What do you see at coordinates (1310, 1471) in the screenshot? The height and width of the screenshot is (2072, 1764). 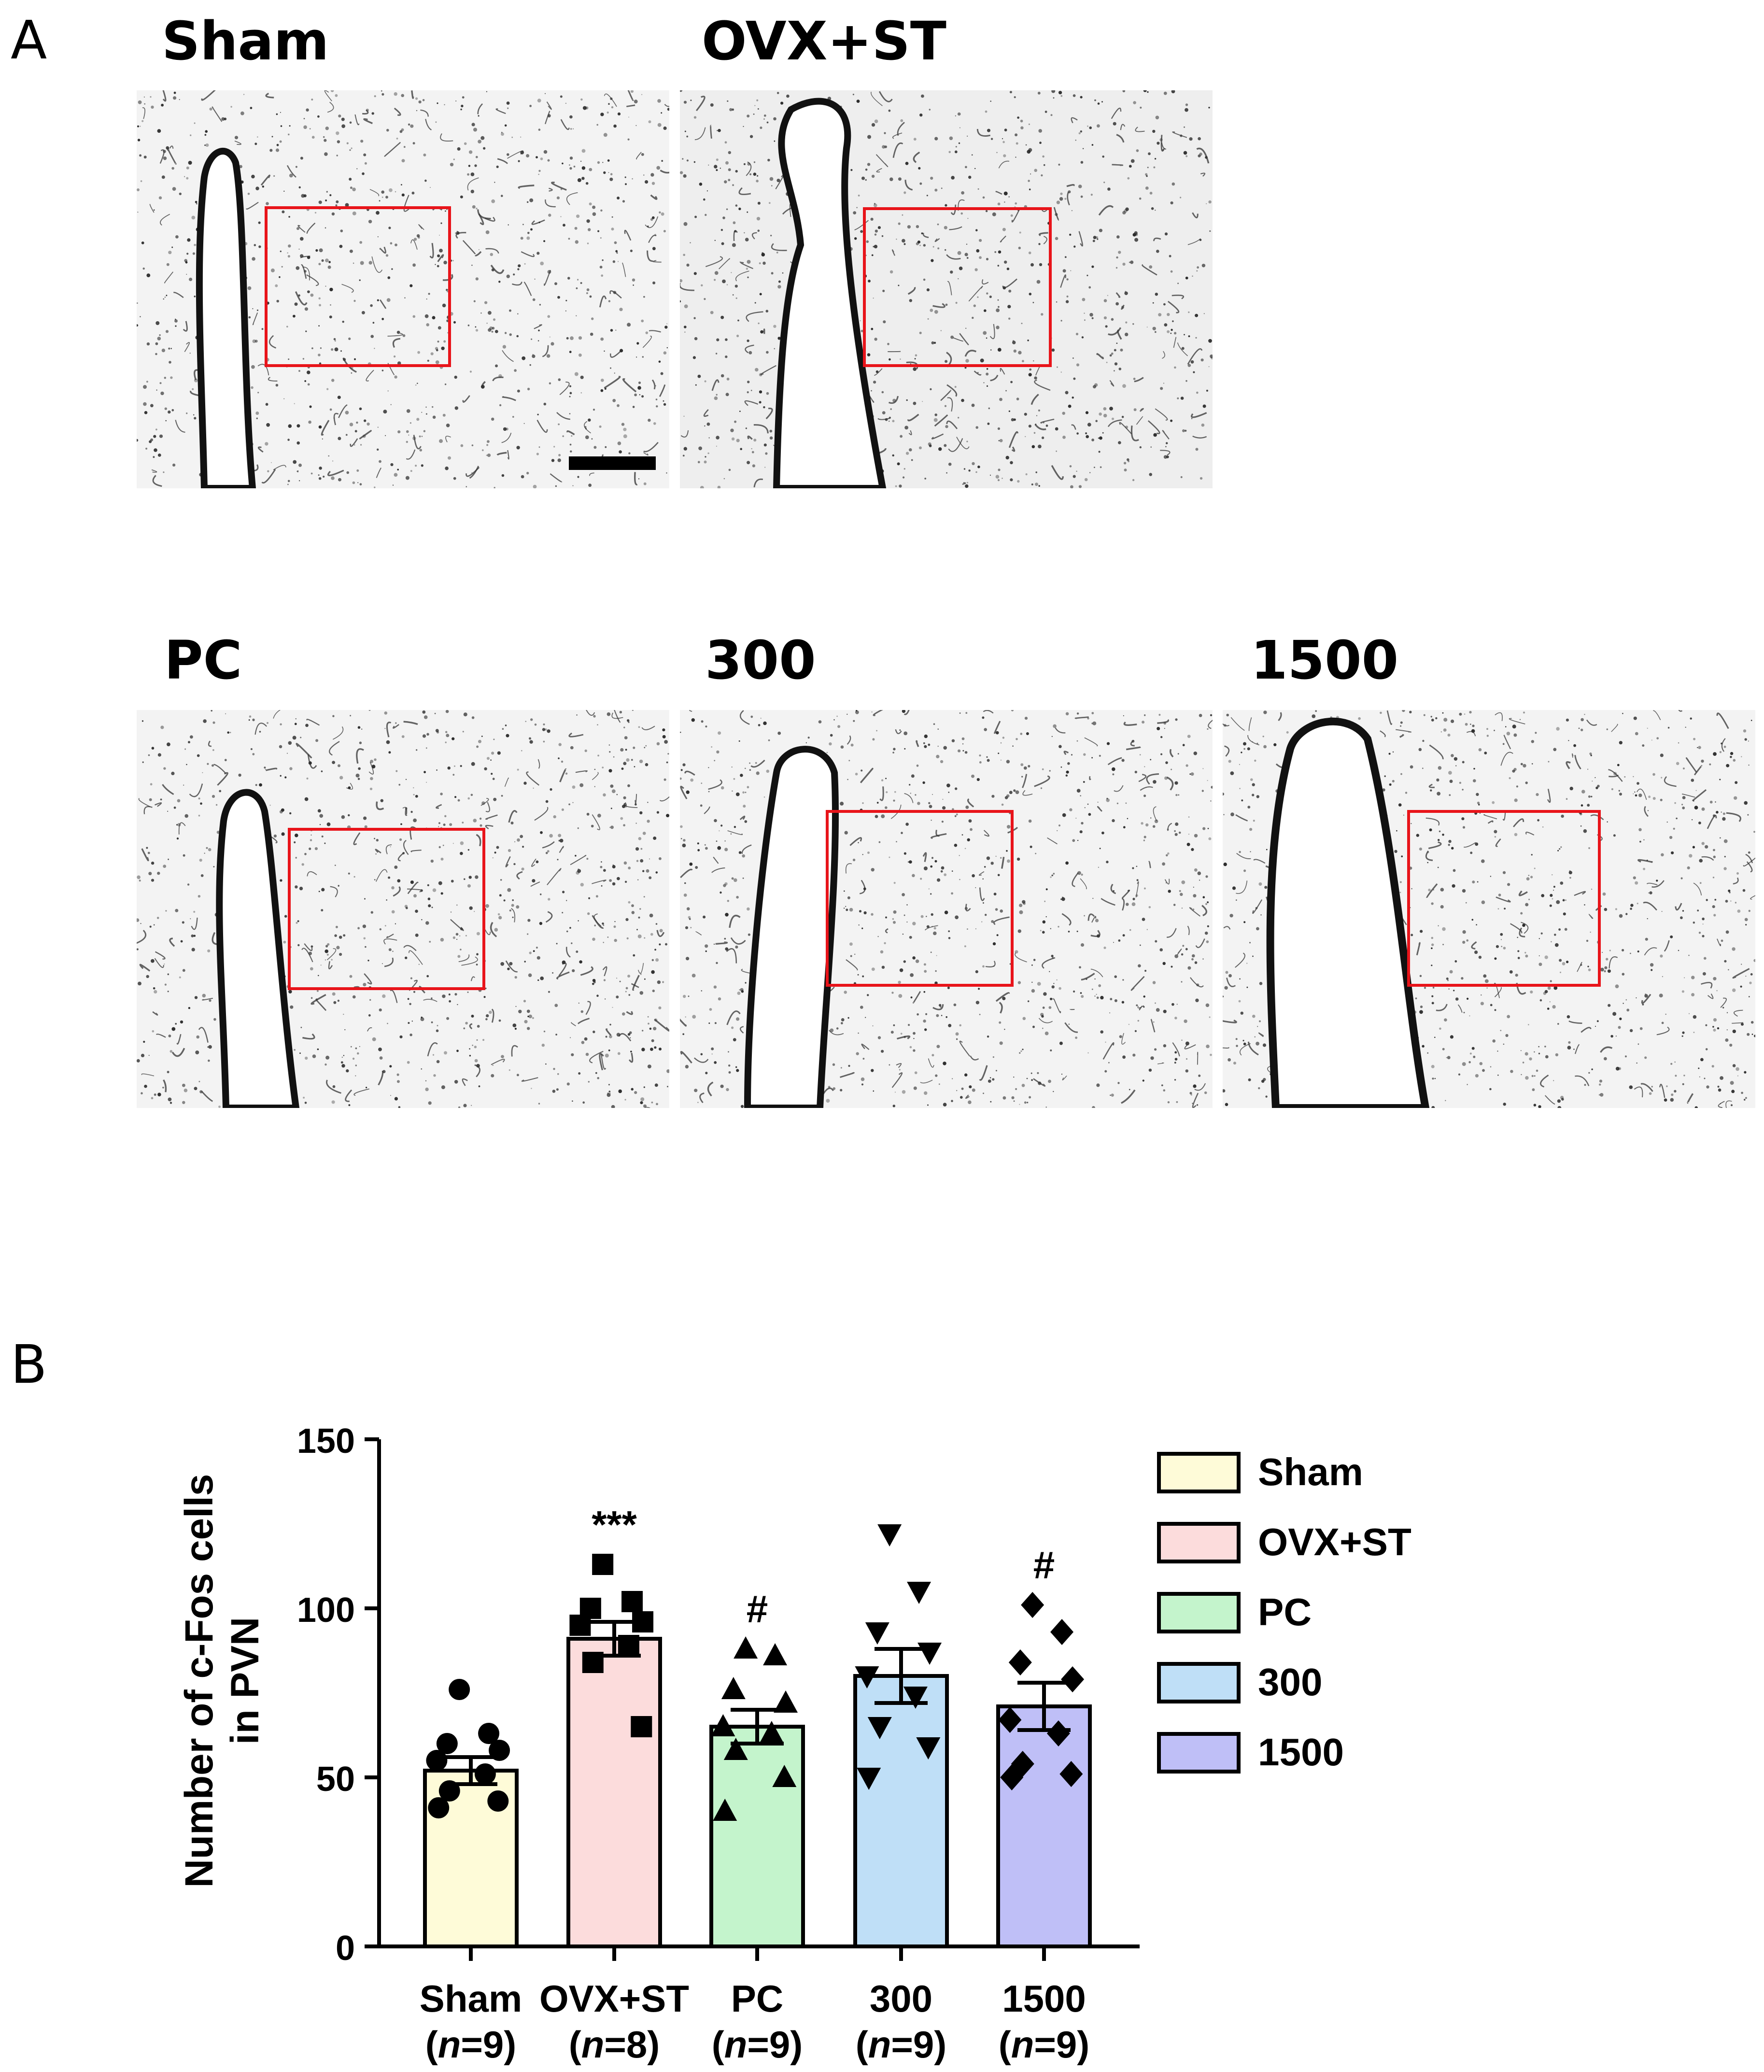 I see `legend-label: Sham` at bounding box center [1310, 1471].